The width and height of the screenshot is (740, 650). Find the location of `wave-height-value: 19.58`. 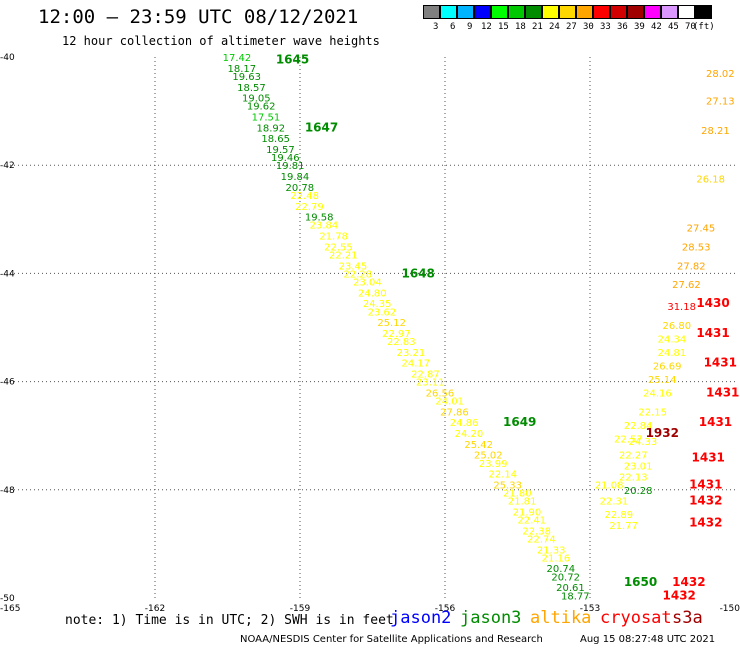

wave-height-value: 19.58 is located at coordinates (319, 218).